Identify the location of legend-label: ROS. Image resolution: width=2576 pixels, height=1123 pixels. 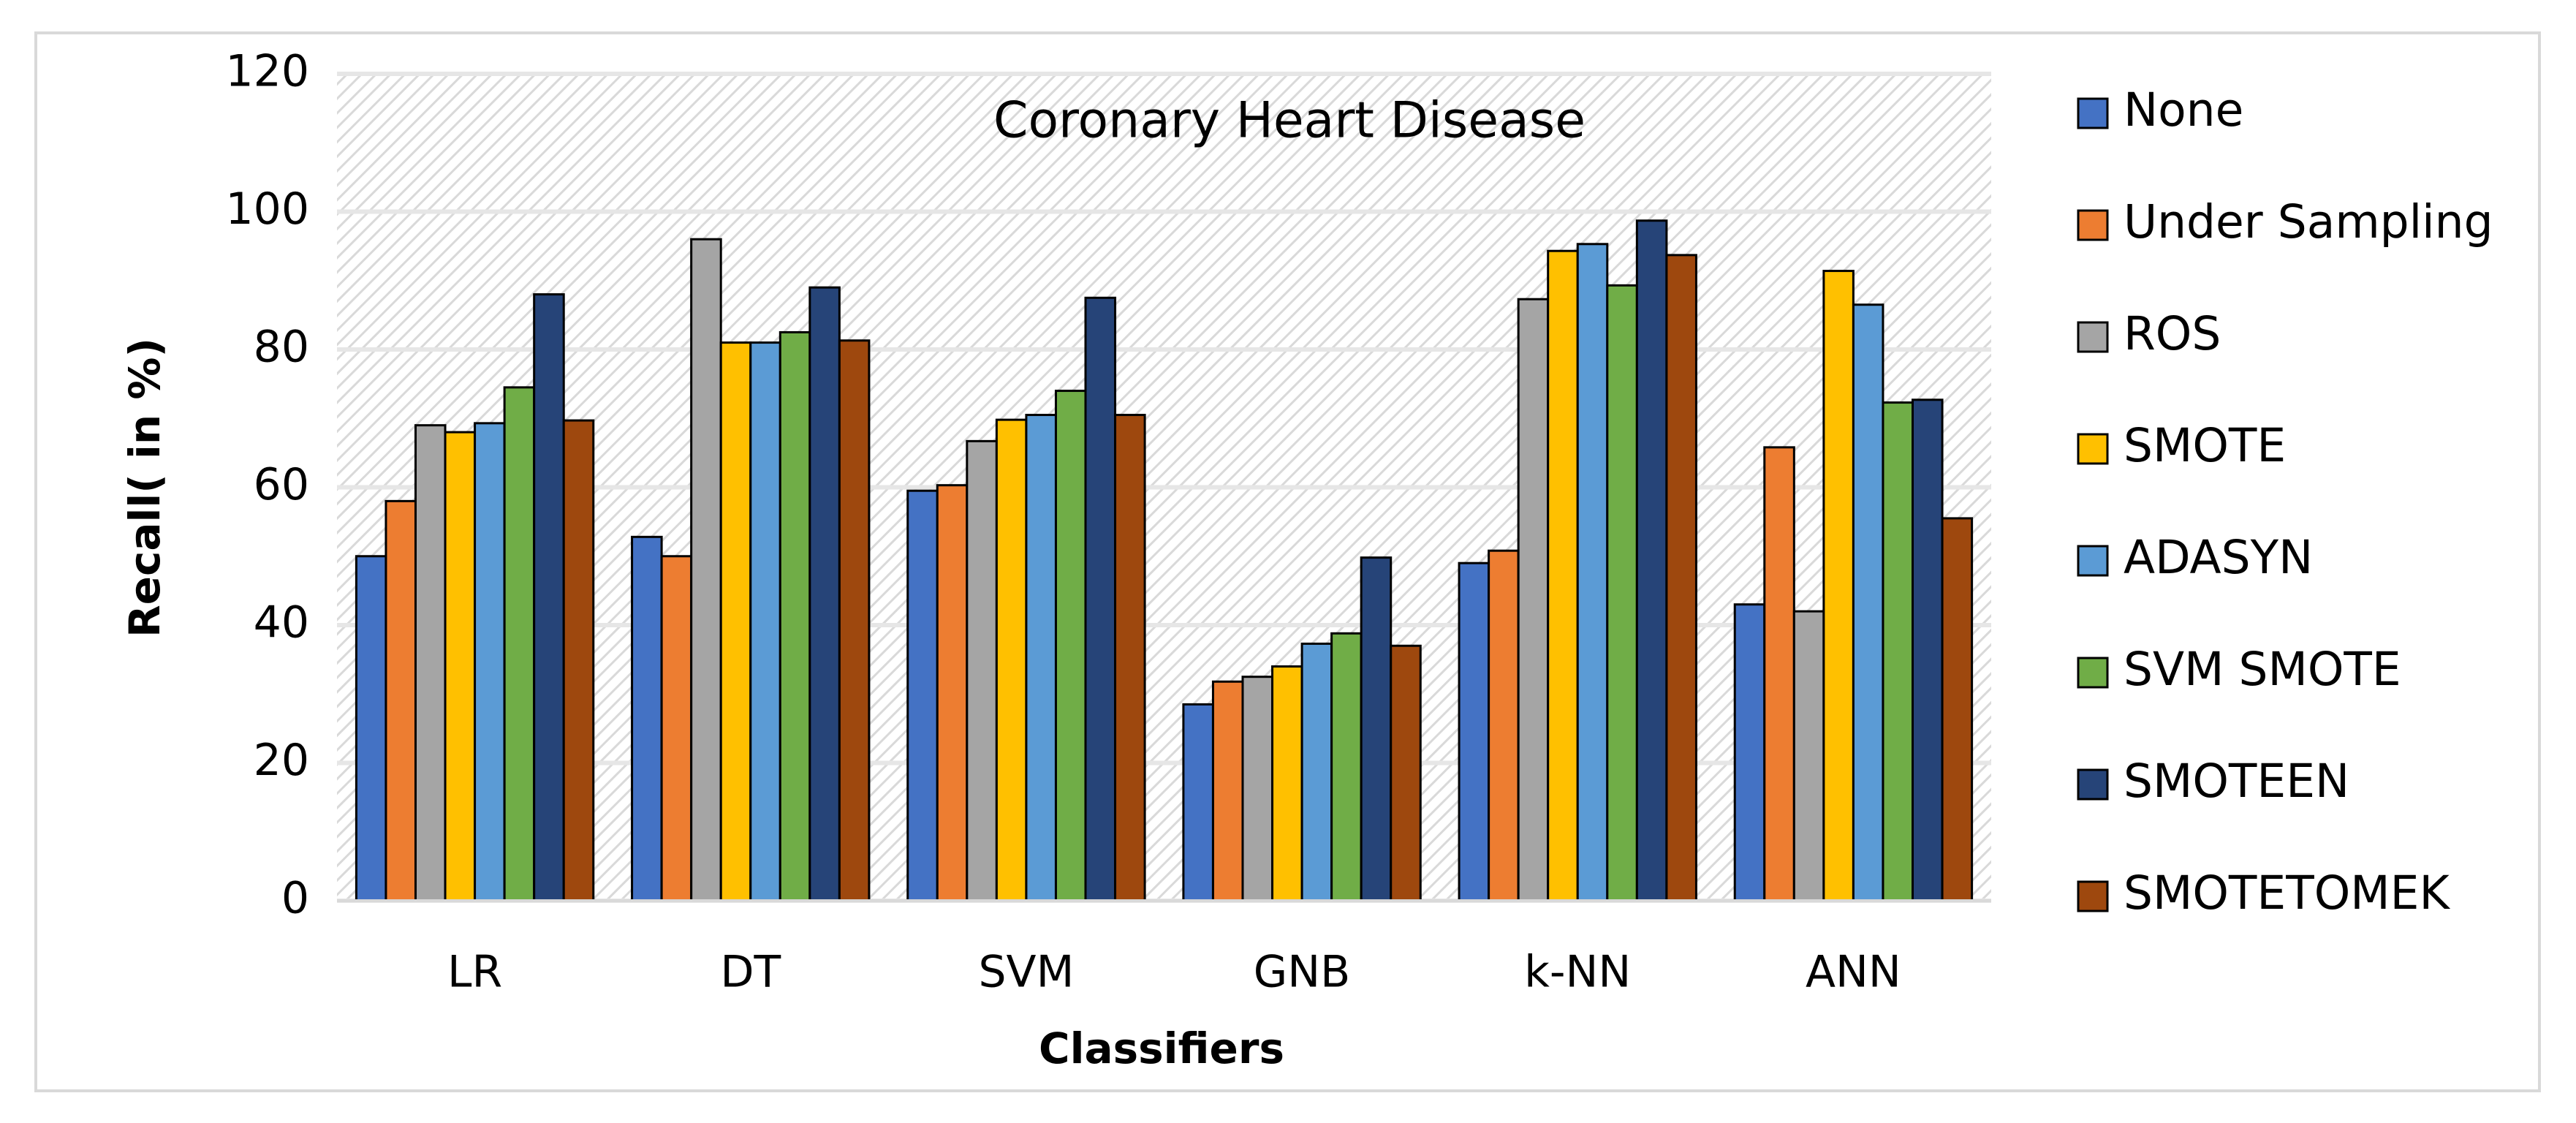
(2172, 333).